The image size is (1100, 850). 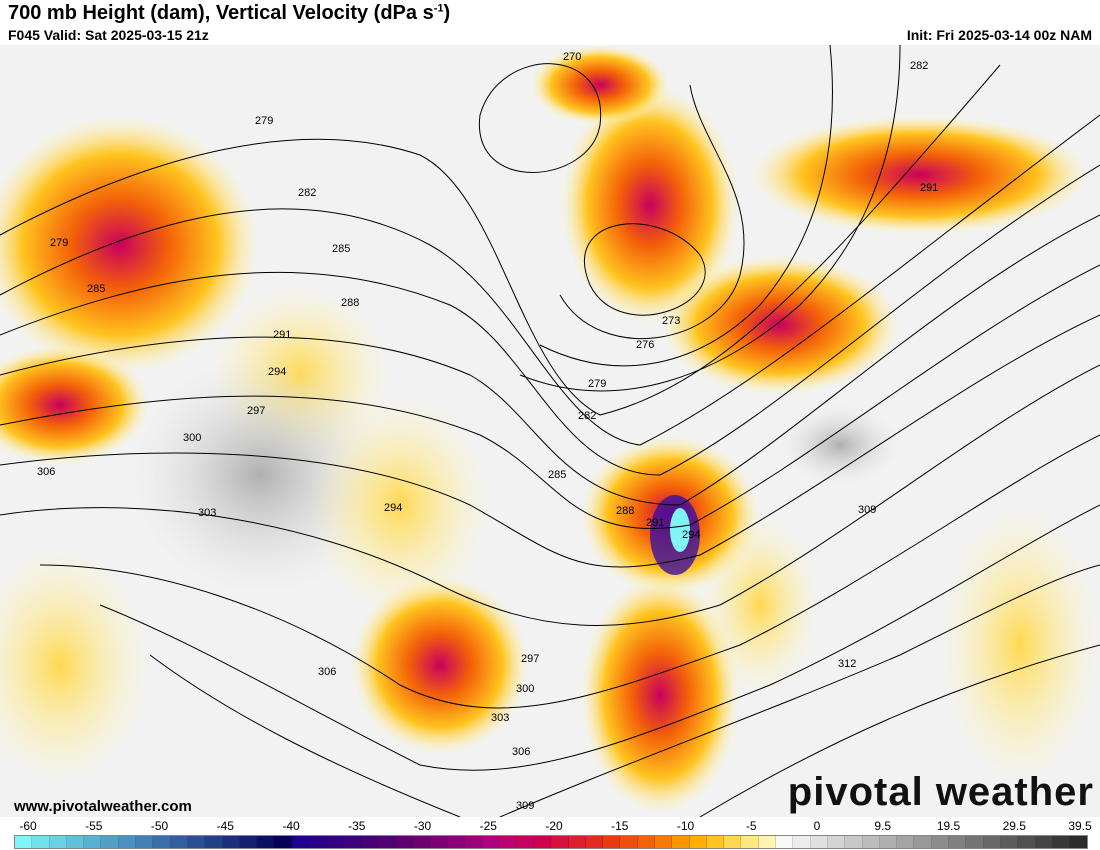 What do you see at coordinates (108, 35) in the screenshot?
I see `valid-time: F045 Valid: Sat 2025-03-15 21z` at bounding box center [108, 35].